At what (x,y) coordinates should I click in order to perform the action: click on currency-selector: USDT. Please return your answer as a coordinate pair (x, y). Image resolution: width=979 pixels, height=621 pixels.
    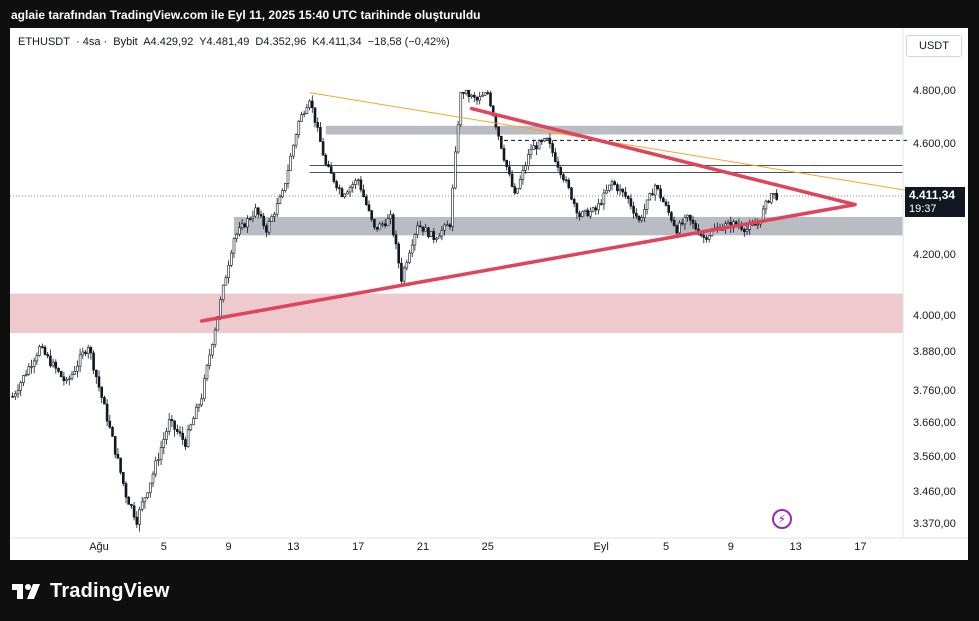
    Looking at the image, I should click on (934, 46).